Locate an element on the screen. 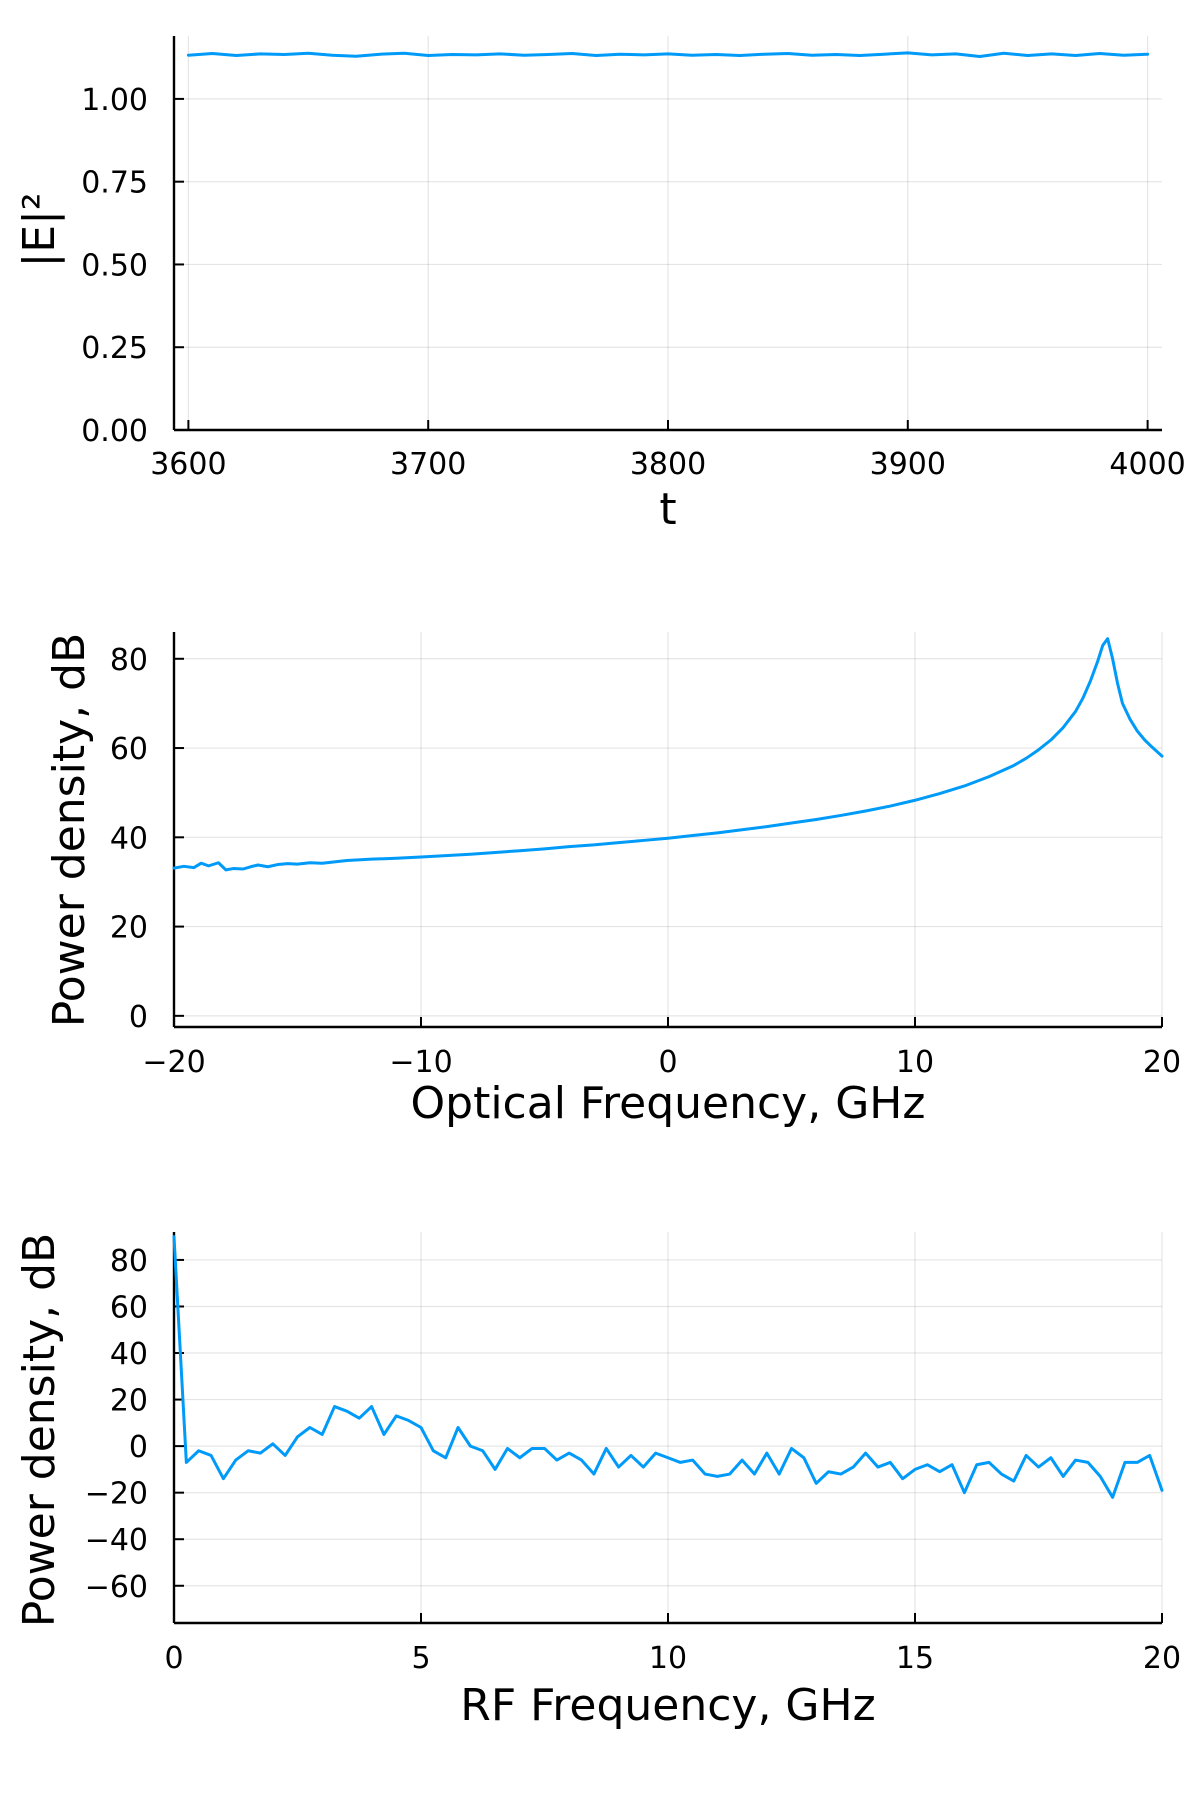 This screenshot has width=1199, height=1799. y-tick-label: −60 is located at coordinates (116, 1587).